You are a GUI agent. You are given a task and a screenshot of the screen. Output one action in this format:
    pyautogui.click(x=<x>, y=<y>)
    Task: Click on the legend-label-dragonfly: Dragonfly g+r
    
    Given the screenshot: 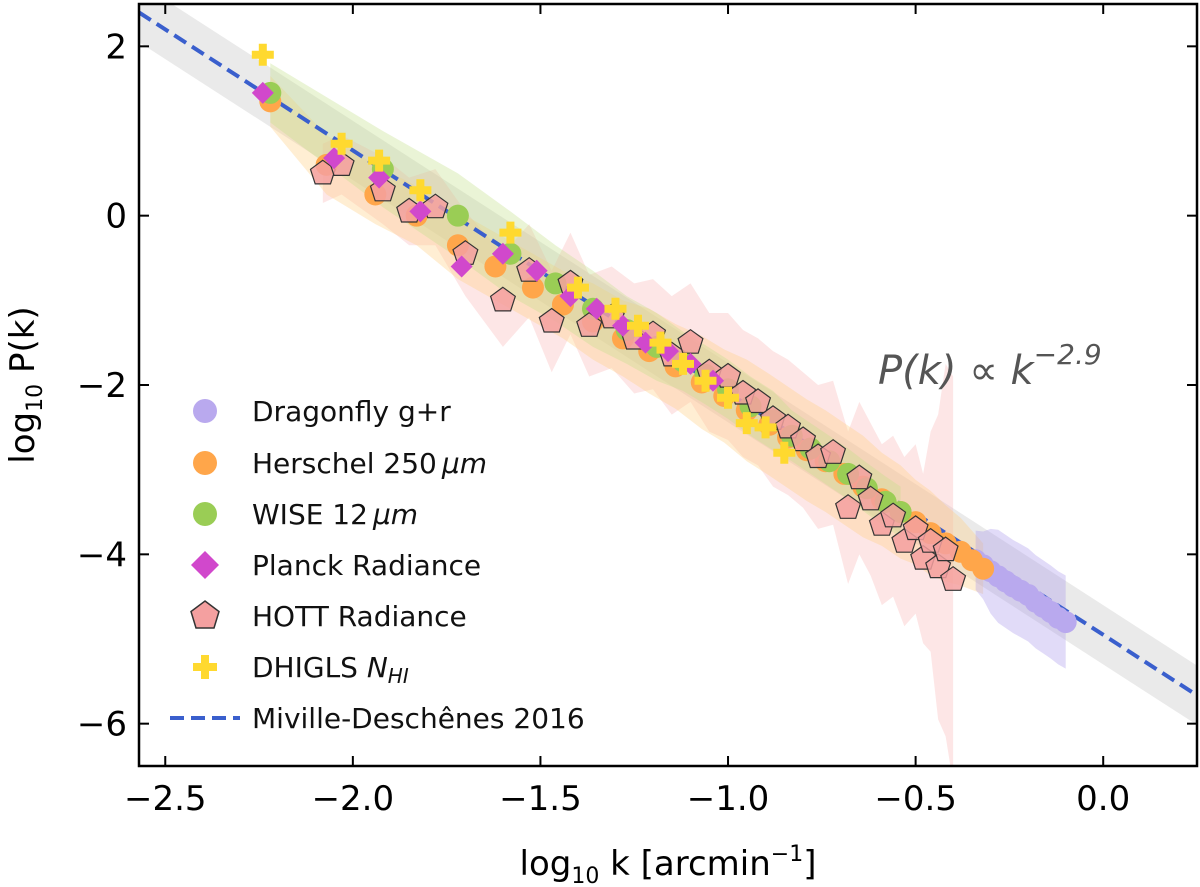 What is the action you would take?
    pyautogui.click(x=351, y=411)
    